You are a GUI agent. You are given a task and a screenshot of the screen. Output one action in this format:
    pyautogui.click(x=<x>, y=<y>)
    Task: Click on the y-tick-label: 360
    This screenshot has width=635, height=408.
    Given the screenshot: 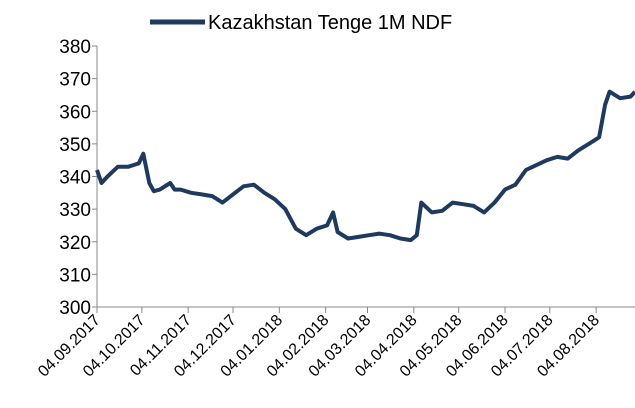 What is the action you would take?
    pyautogui.click(x=75, y=112)
    